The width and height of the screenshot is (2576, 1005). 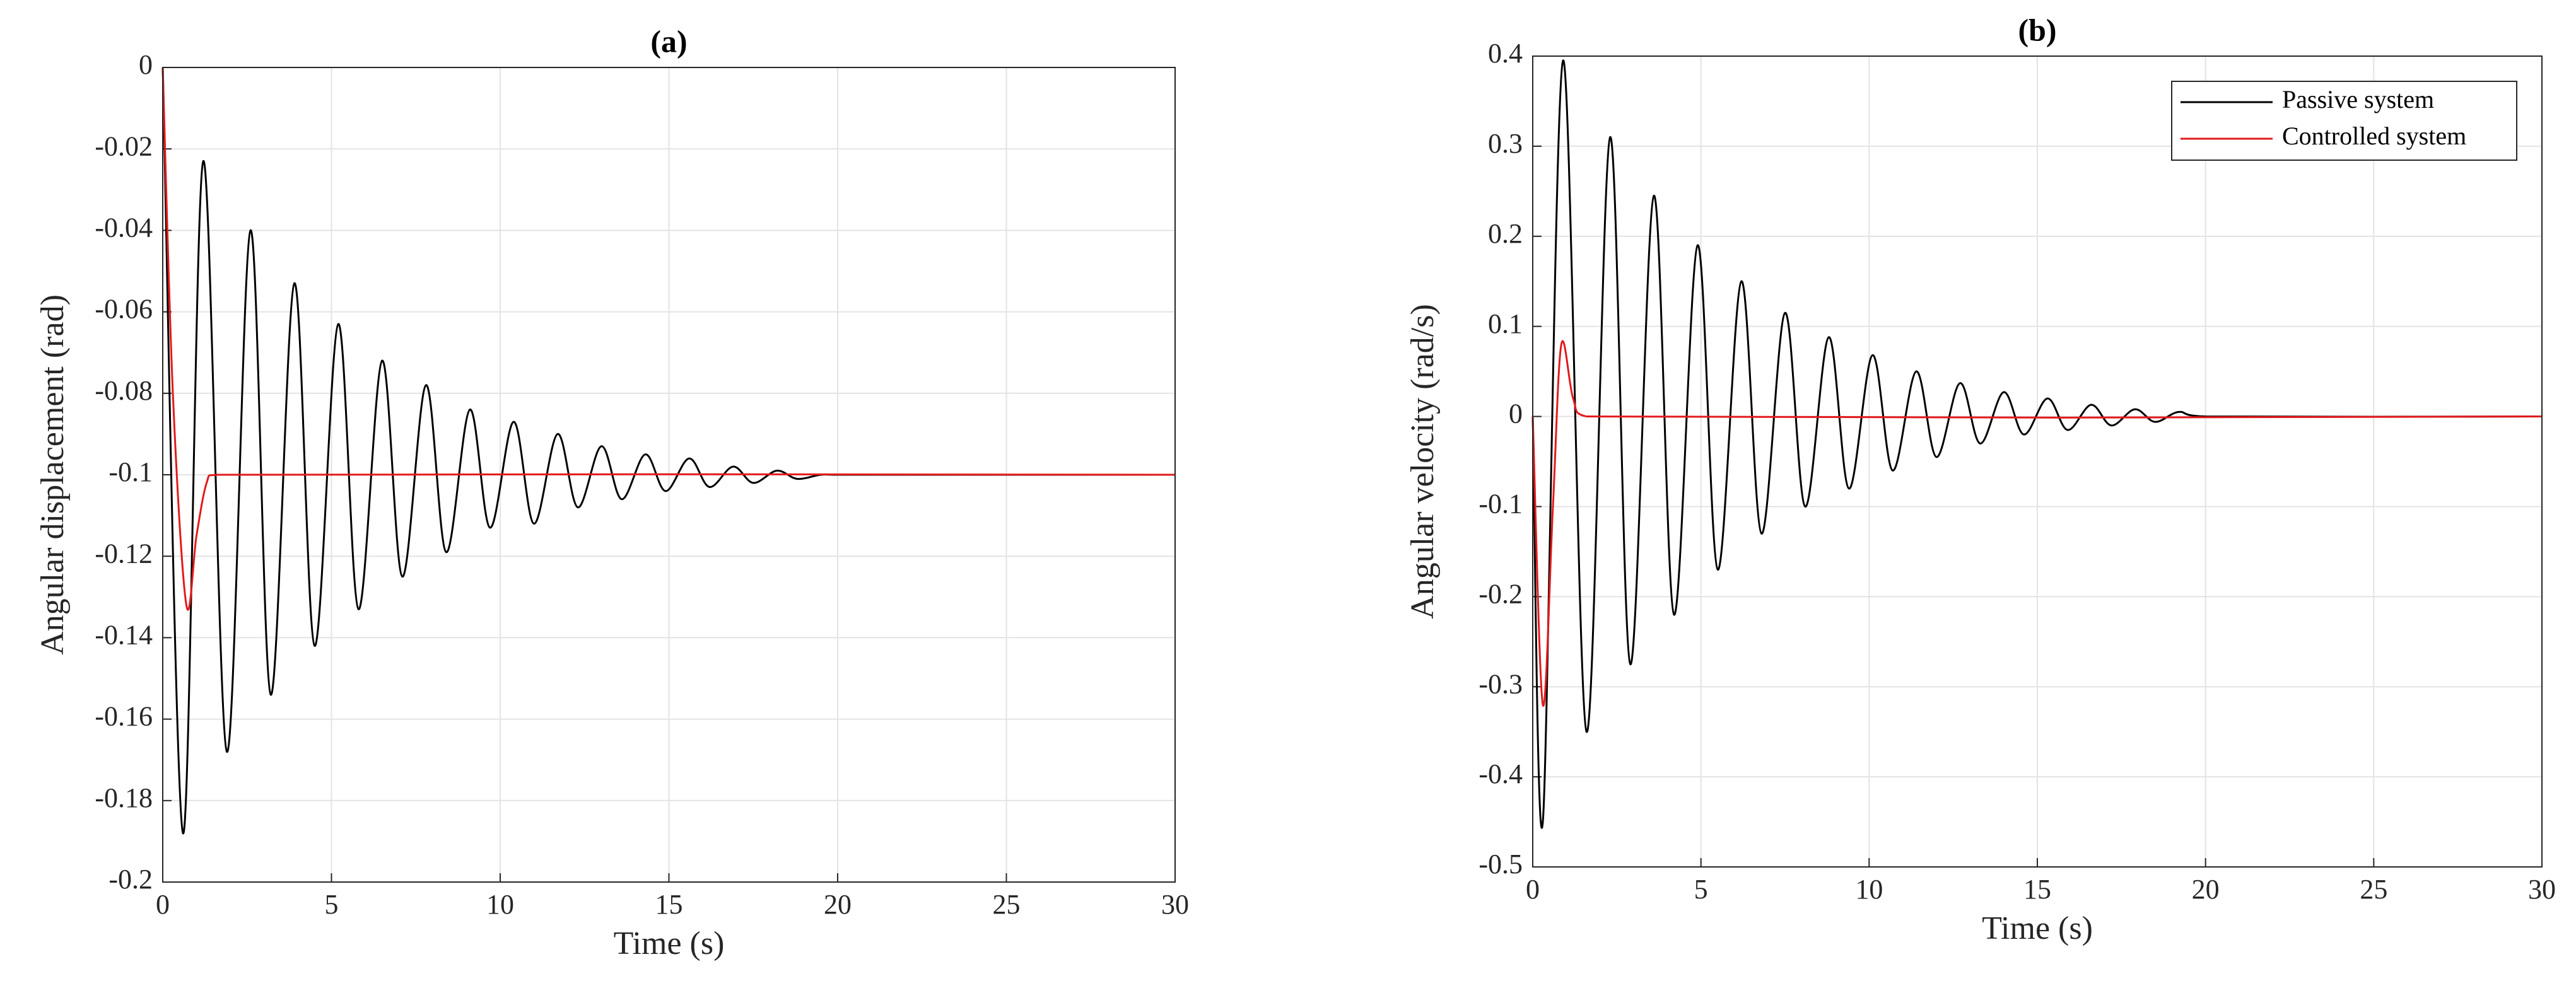 What do you see at coordinates (2358, 99) in the screenshot?
I see `legend-label: Passive system` at bounding box center [2358, 99].